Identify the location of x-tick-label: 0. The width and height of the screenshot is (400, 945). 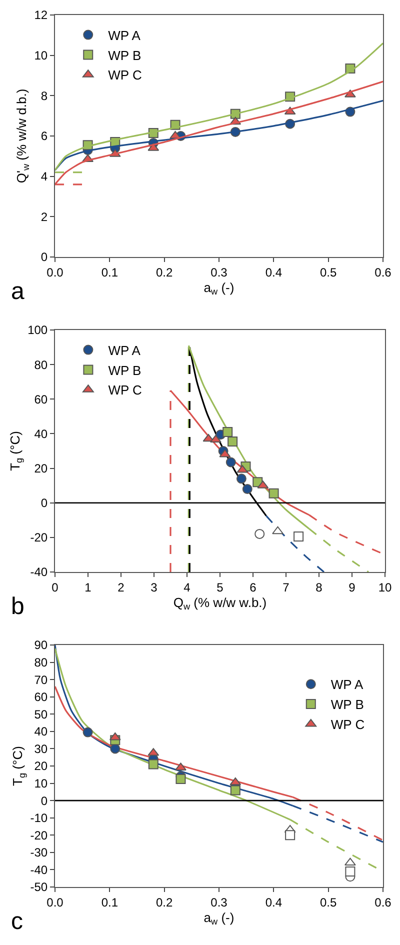
(55, 587).